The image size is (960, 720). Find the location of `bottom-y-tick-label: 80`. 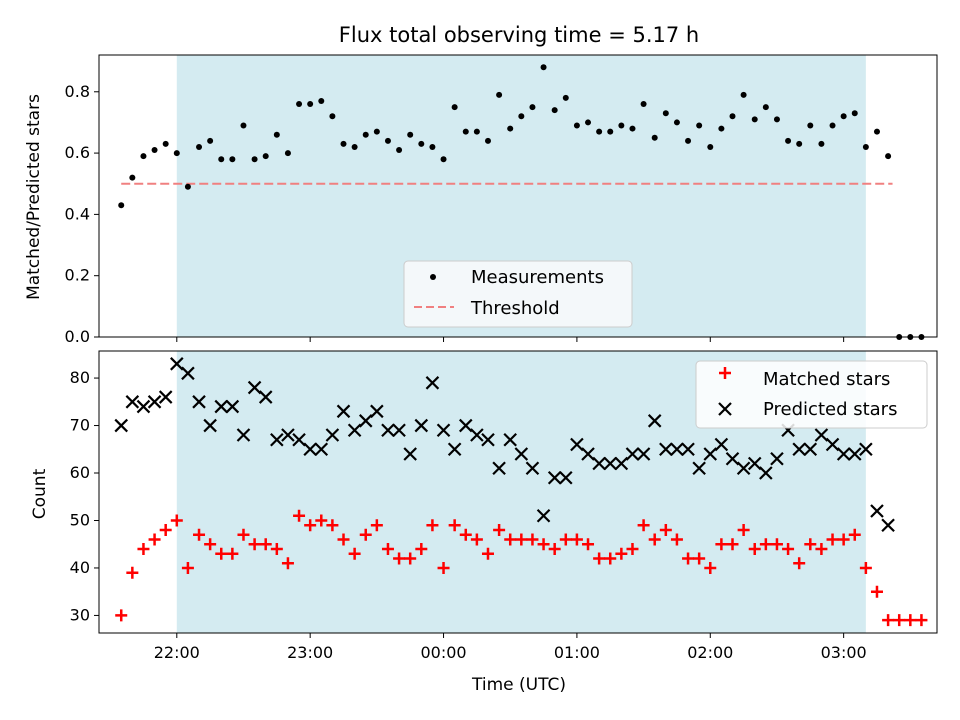

bottom-y-tick-label: 80 is located at coordinates (80, 377).